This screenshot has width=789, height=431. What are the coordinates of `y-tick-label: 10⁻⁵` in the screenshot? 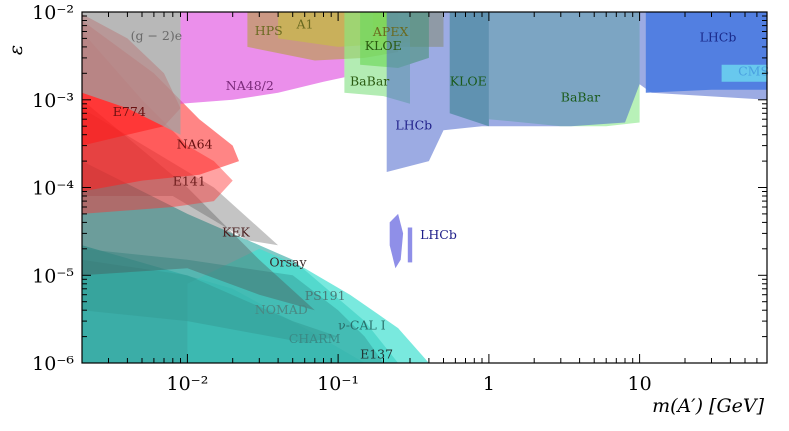 It's located at (53, 276).